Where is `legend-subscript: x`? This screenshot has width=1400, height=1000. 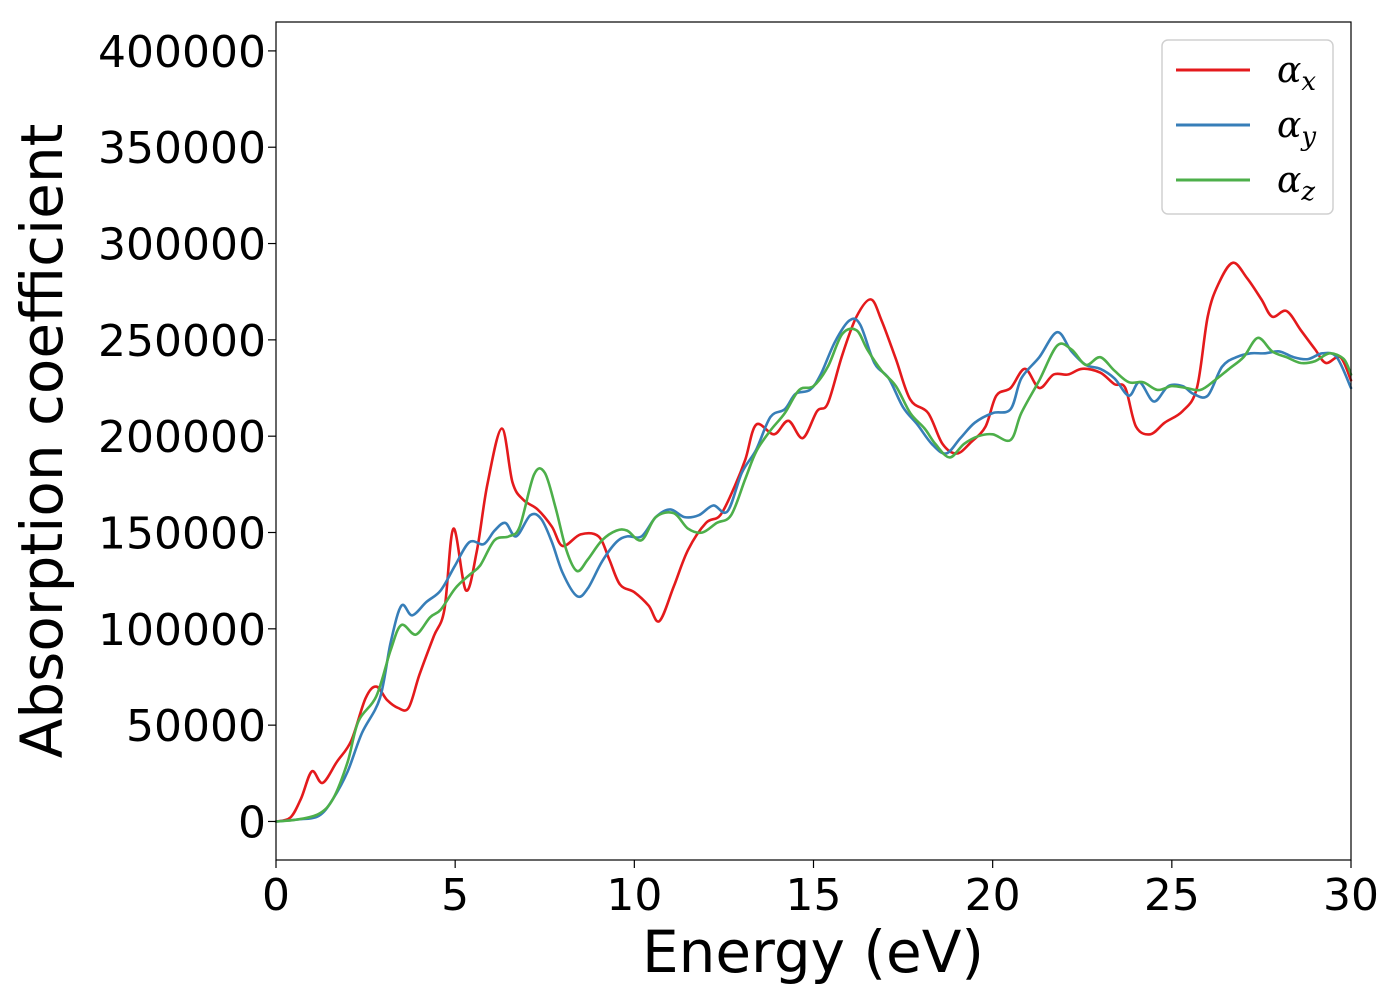
legend-subscript: x is located at coordinates (1308, 82).